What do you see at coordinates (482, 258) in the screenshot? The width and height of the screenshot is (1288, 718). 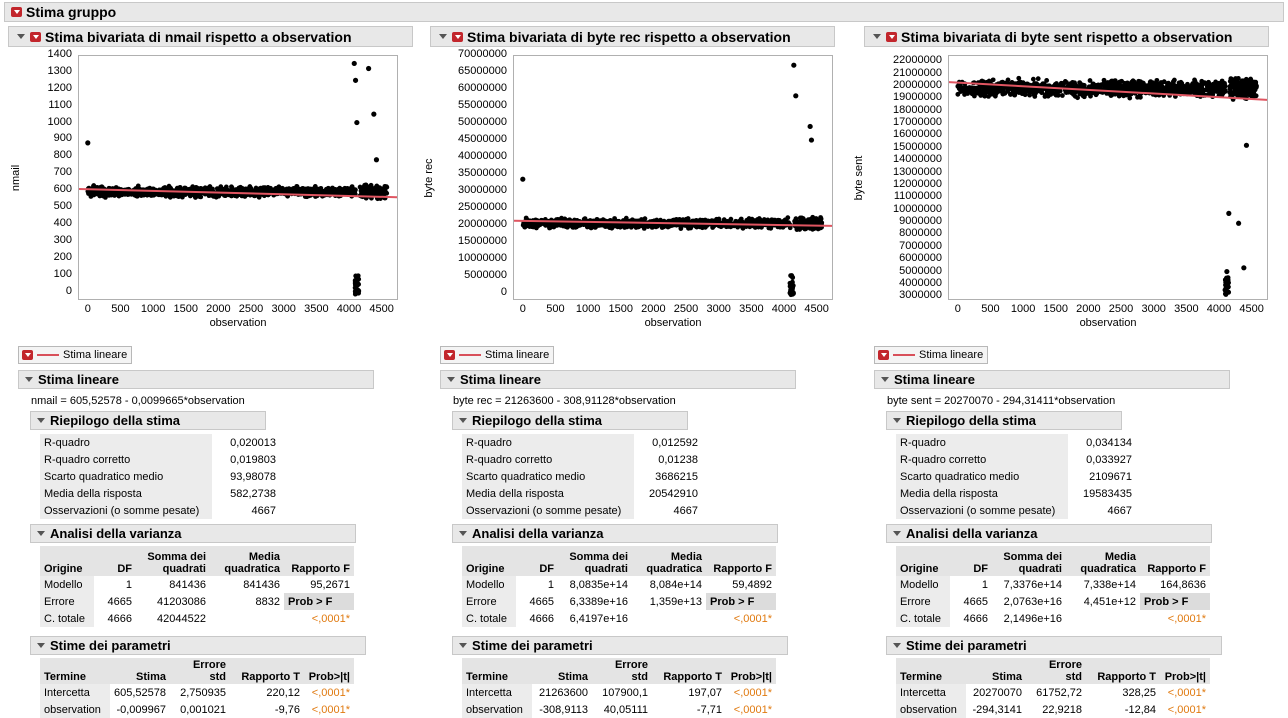 I see `y-tick-label: 10000000` at bounding box center [482, 258].